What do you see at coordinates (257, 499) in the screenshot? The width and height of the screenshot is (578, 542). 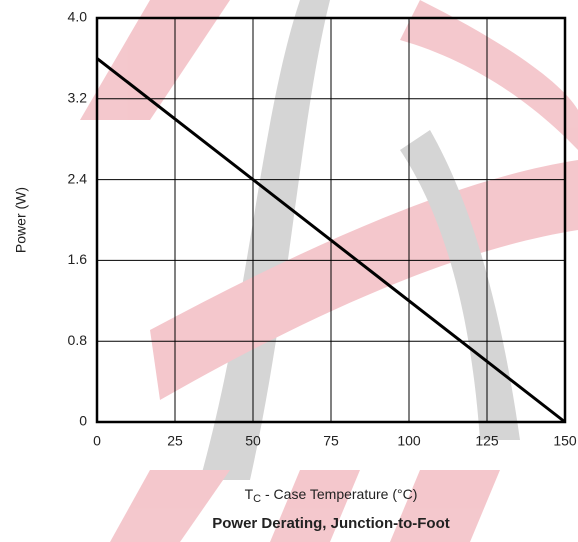 I see `x-axis-label-sub: C` at bounding box center [257, 499].